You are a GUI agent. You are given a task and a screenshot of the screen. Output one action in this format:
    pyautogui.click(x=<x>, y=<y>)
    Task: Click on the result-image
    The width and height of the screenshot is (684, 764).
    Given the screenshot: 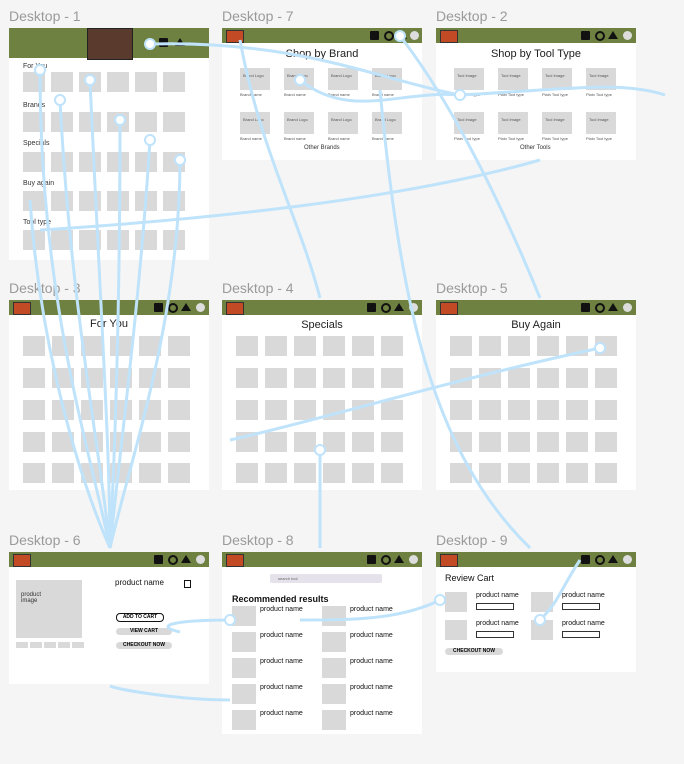 What is the action you would take?
    pyautogui.click(x=334, y=720)
    